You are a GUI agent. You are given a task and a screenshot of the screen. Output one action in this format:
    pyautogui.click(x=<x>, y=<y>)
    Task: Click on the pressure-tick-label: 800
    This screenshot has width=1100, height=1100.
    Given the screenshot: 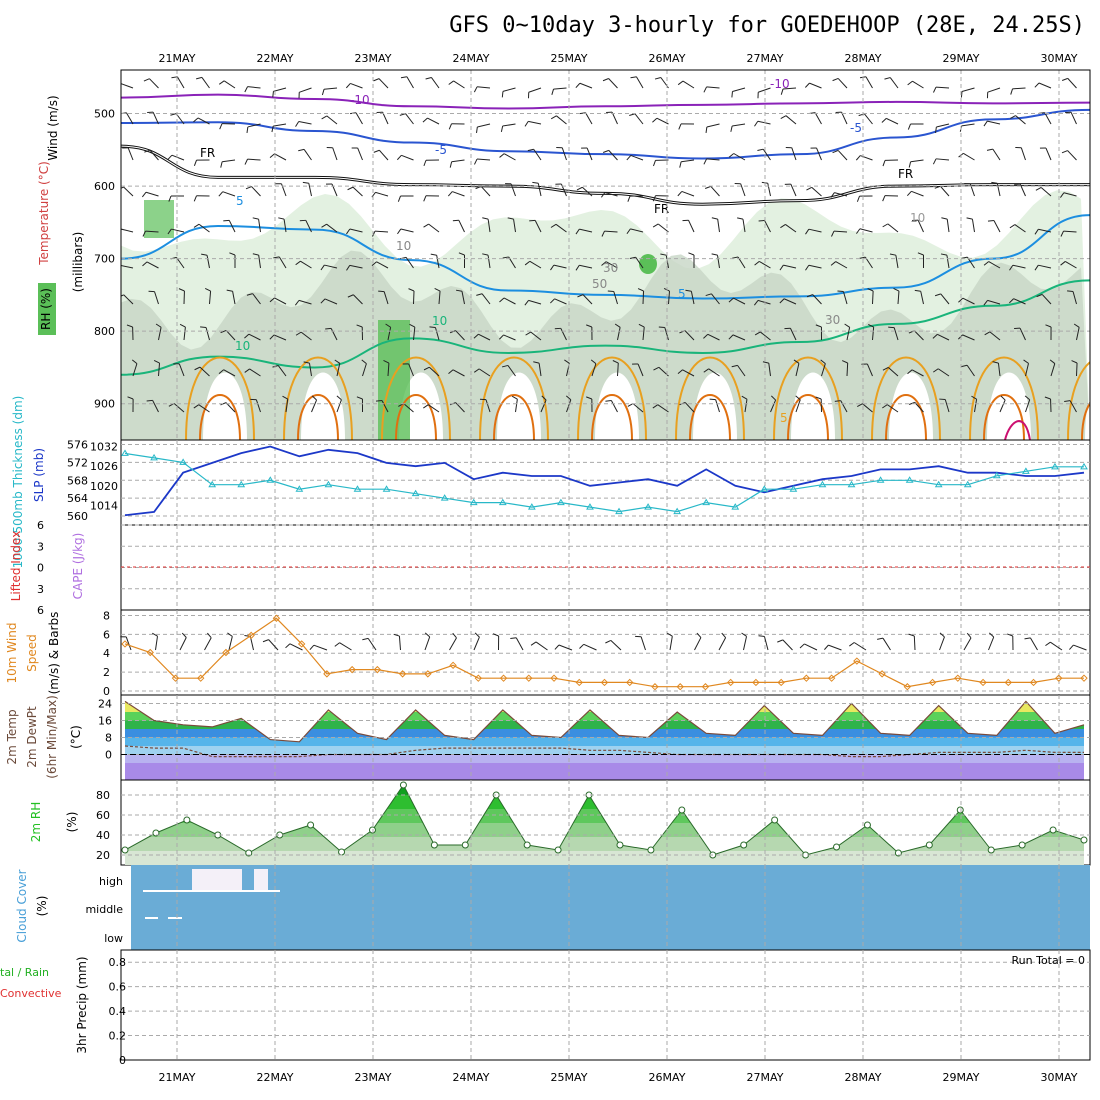 What is the action you would take?
    pyautogui.click(x=104, y=331)
    